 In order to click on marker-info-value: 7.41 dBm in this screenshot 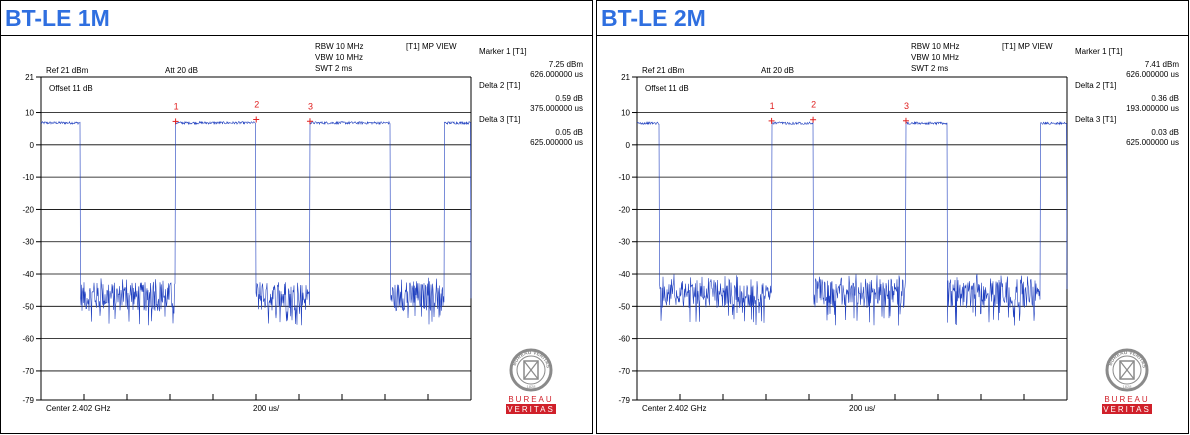, I will do `click(1162, 64)`.